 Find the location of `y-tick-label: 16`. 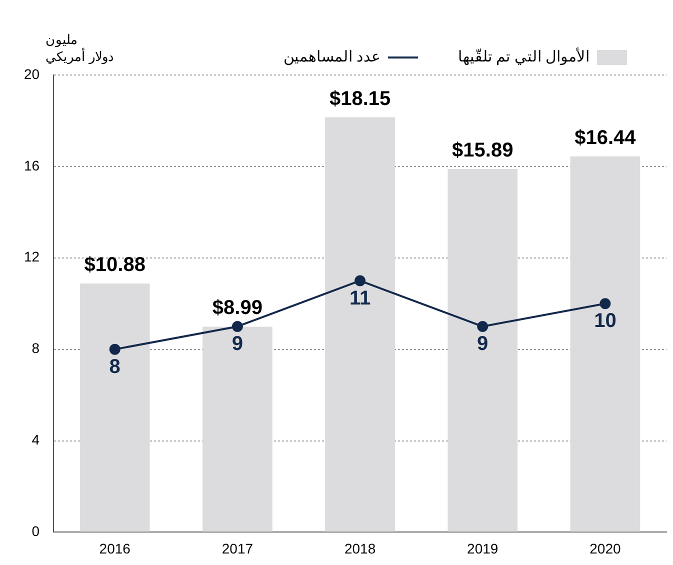

y-tick-label: 16 is located at coordinates (32, 165).